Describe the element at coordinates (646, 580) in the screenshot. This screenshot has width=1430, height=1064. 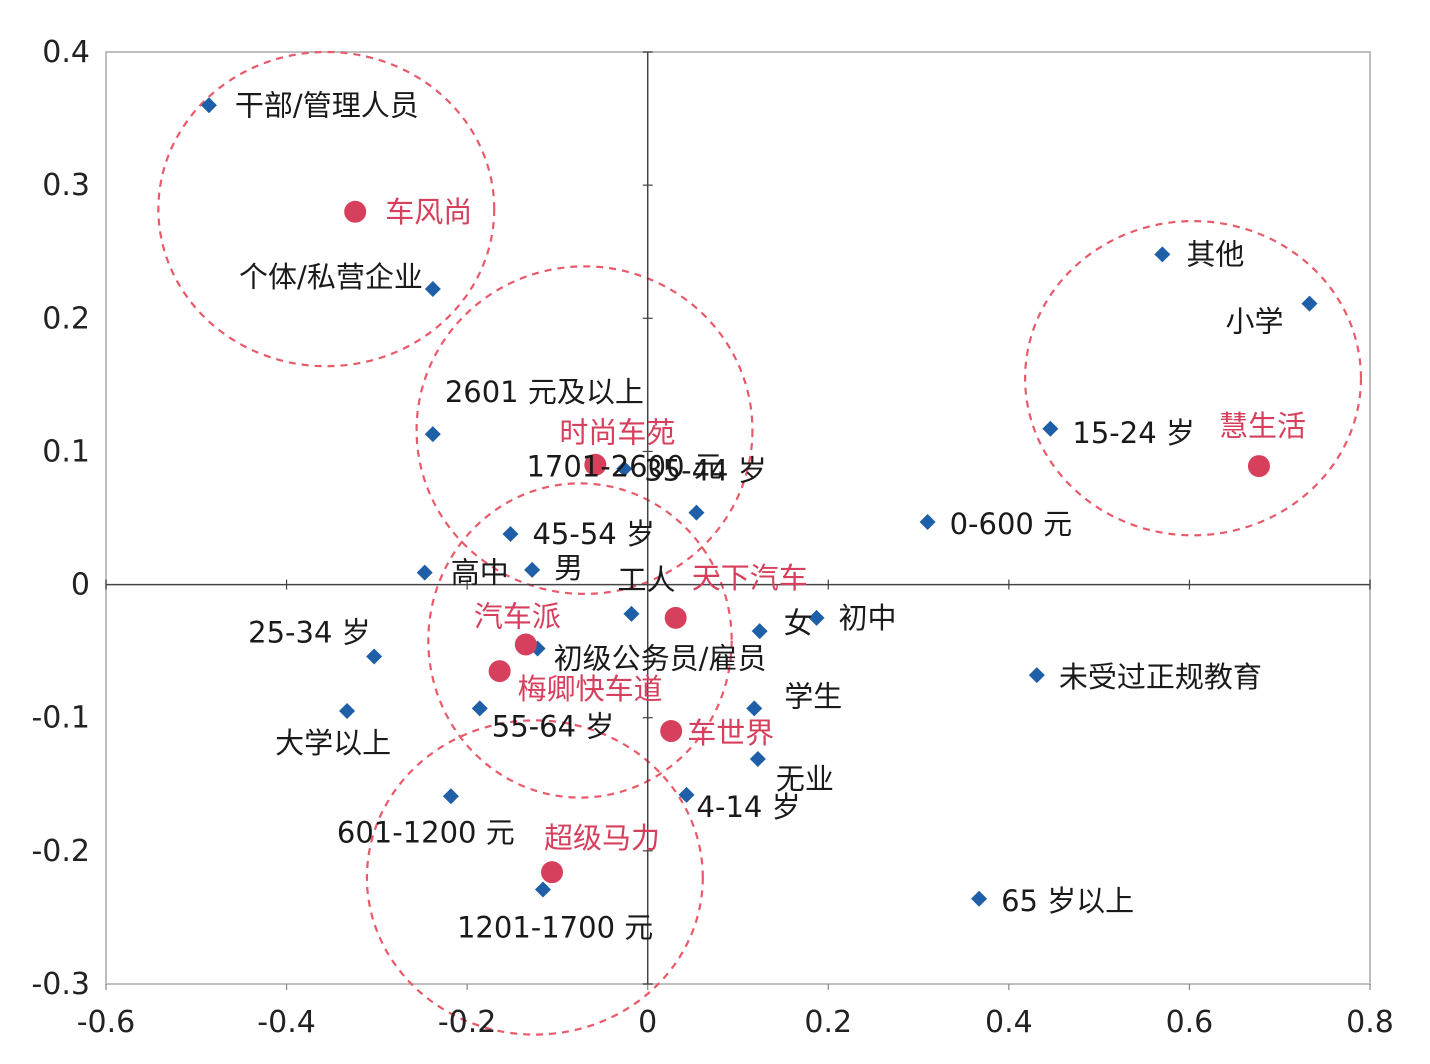
I see `point-label: 工人` at that location.